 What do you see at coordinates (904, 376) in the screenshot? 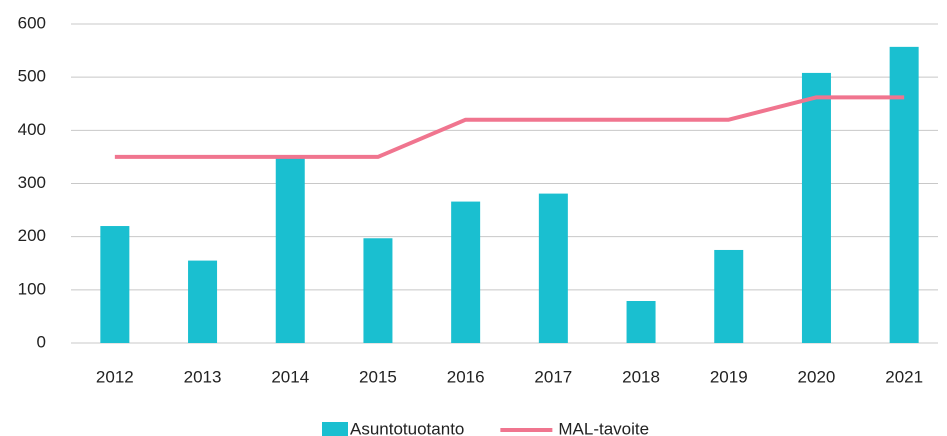
I see `x-tick-label: 2021` at bounding box center [904, 376].